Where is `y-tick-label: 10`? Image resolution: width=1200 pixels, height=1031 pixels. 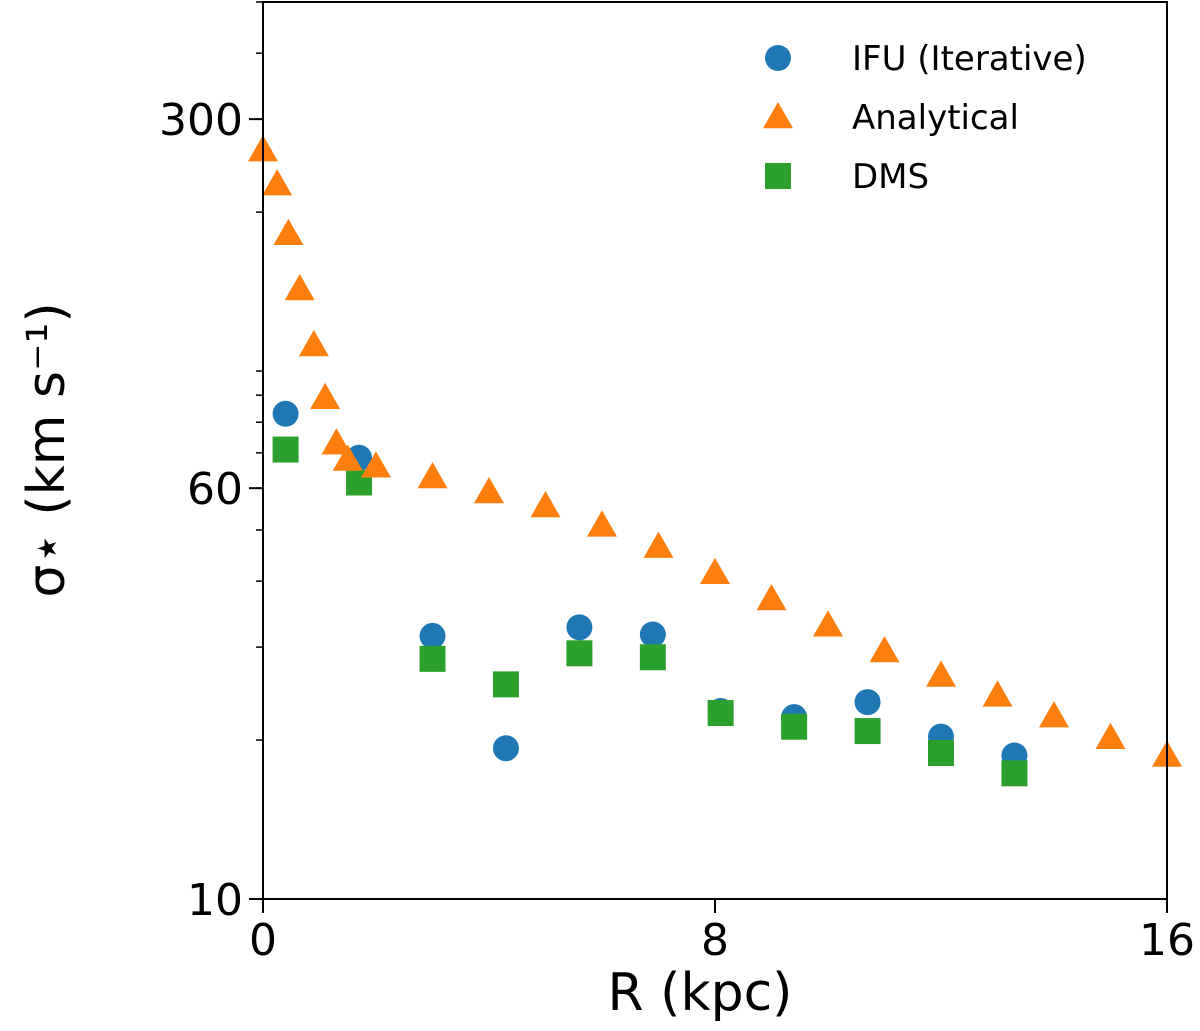
y-tick-label: 10 is located at coordinates (215, 900).